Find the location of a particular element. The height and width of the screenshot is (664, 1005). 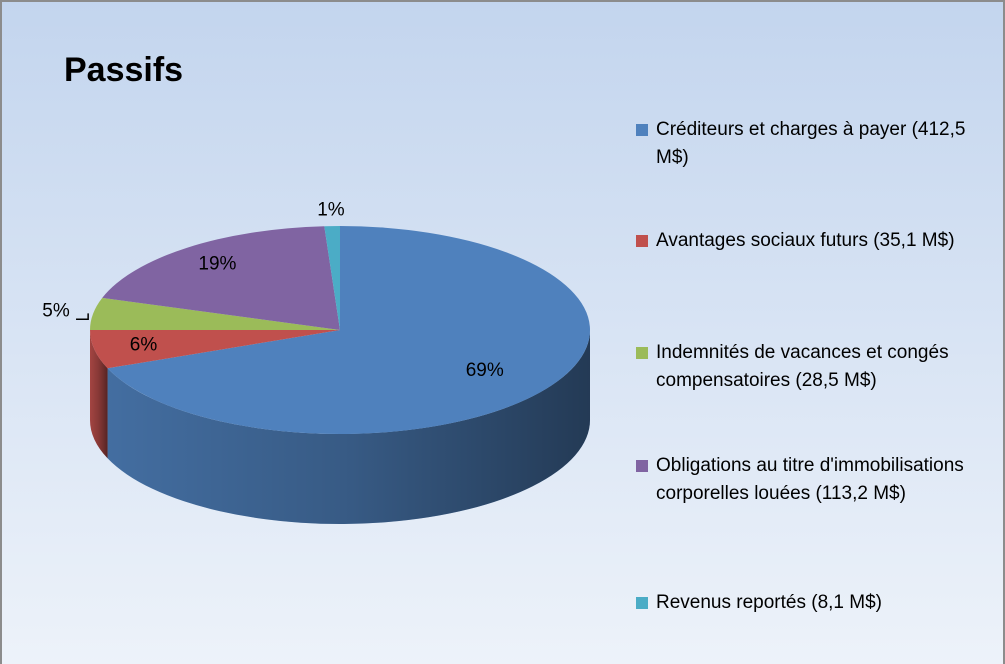

legend-label: Revenus reportés (8,1 M$) is located at coordinates (769, 602).